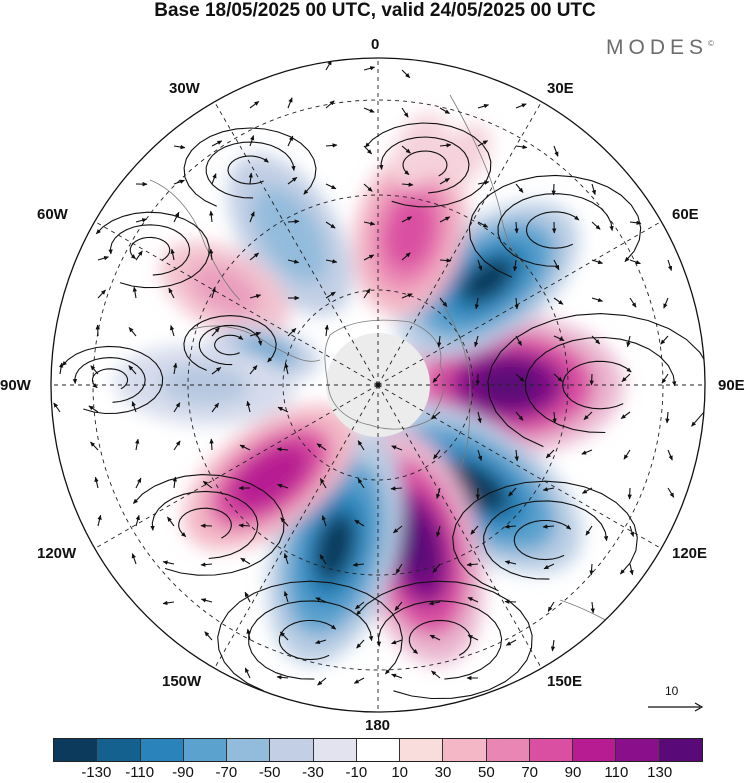 The height and width of the screenshot is (783, 750). What do you see at coordinates (183, 772) in the screenshot?
I see `colorbar-tick-label: -90` at bounding box center [183, 772].